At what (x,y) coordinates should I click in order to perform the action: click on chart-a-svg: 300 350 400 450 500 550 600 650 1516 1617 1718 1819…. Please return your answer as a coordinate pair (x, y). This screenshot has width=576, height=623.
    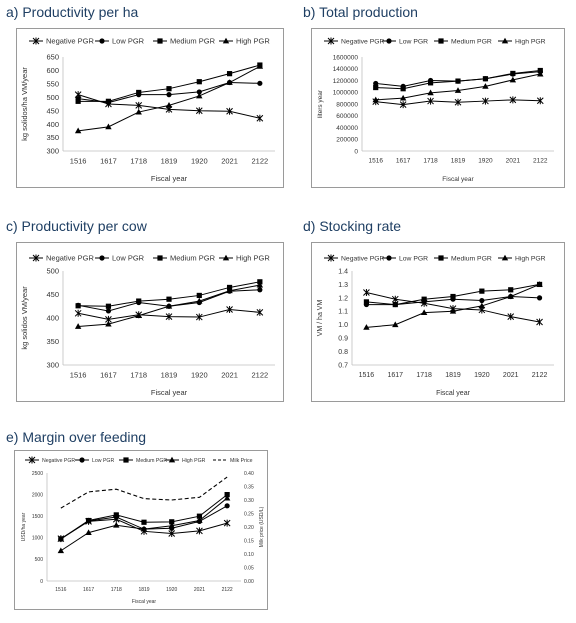
    Looking at the image, I should click on (147, 110).